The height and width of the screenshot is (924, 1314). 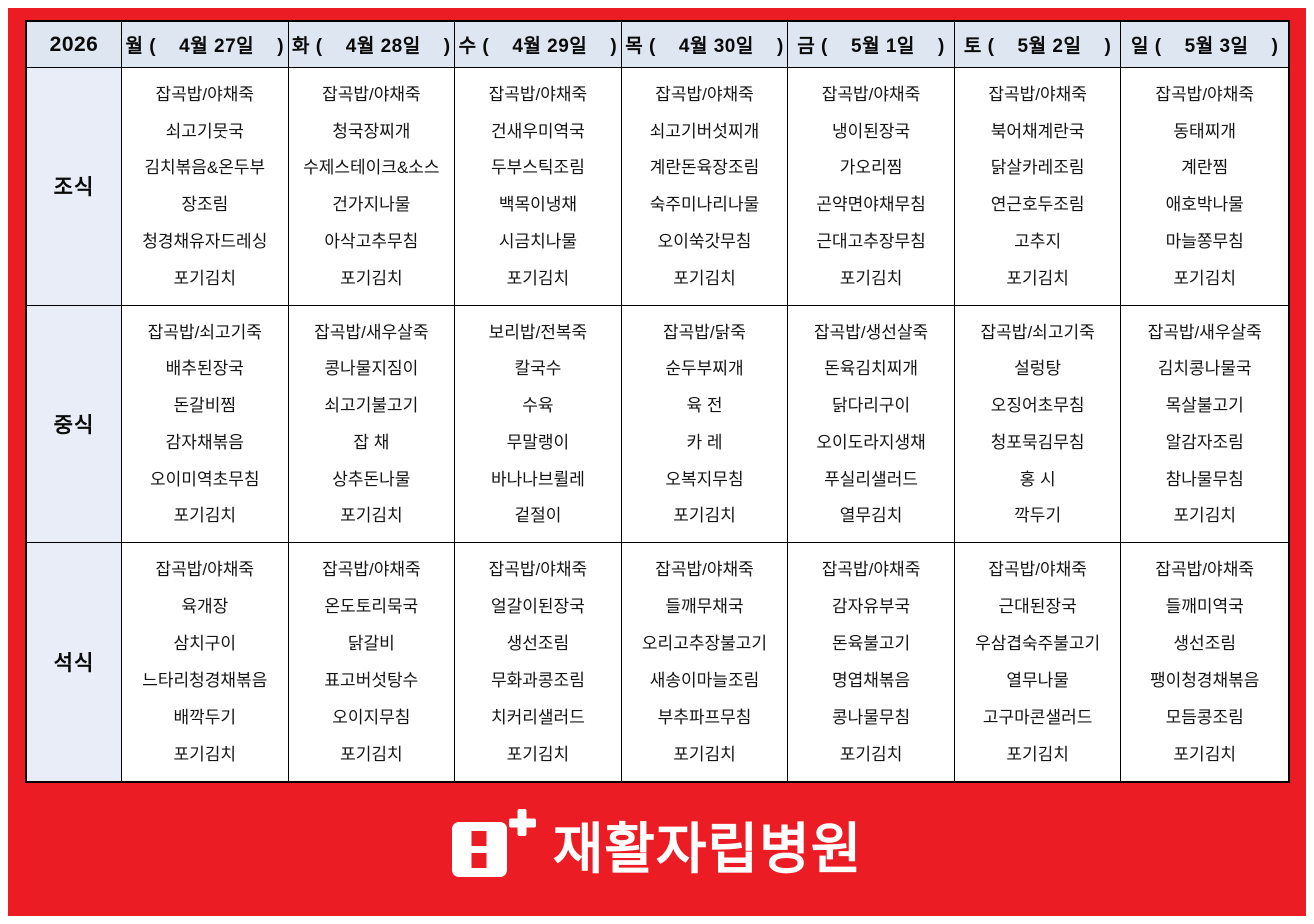 What do you see at coordinates (538, 131) in the screenshot?
I see `menu-item: 건새우미역국` at bounding box center [538, 131].